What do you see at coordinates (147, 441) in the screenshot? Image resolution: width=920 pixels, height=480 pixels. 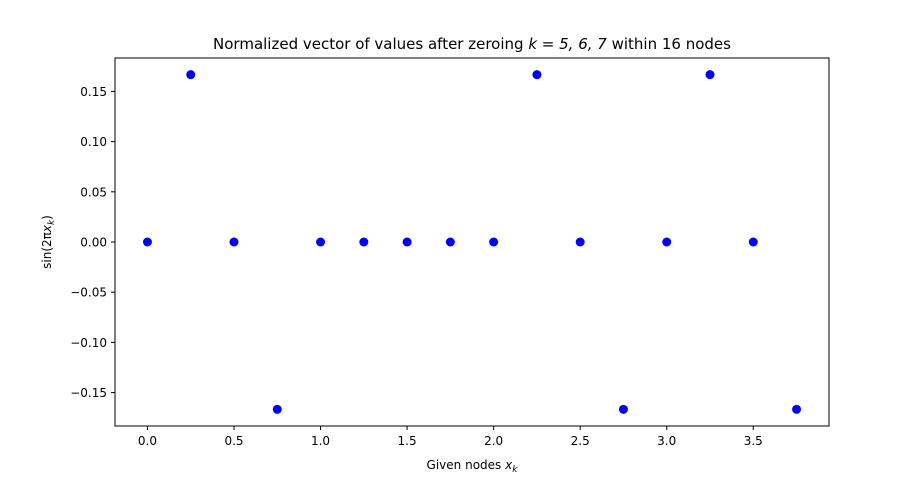 I see `x-tick-label: 0.0` at bounding box center [147, 441].